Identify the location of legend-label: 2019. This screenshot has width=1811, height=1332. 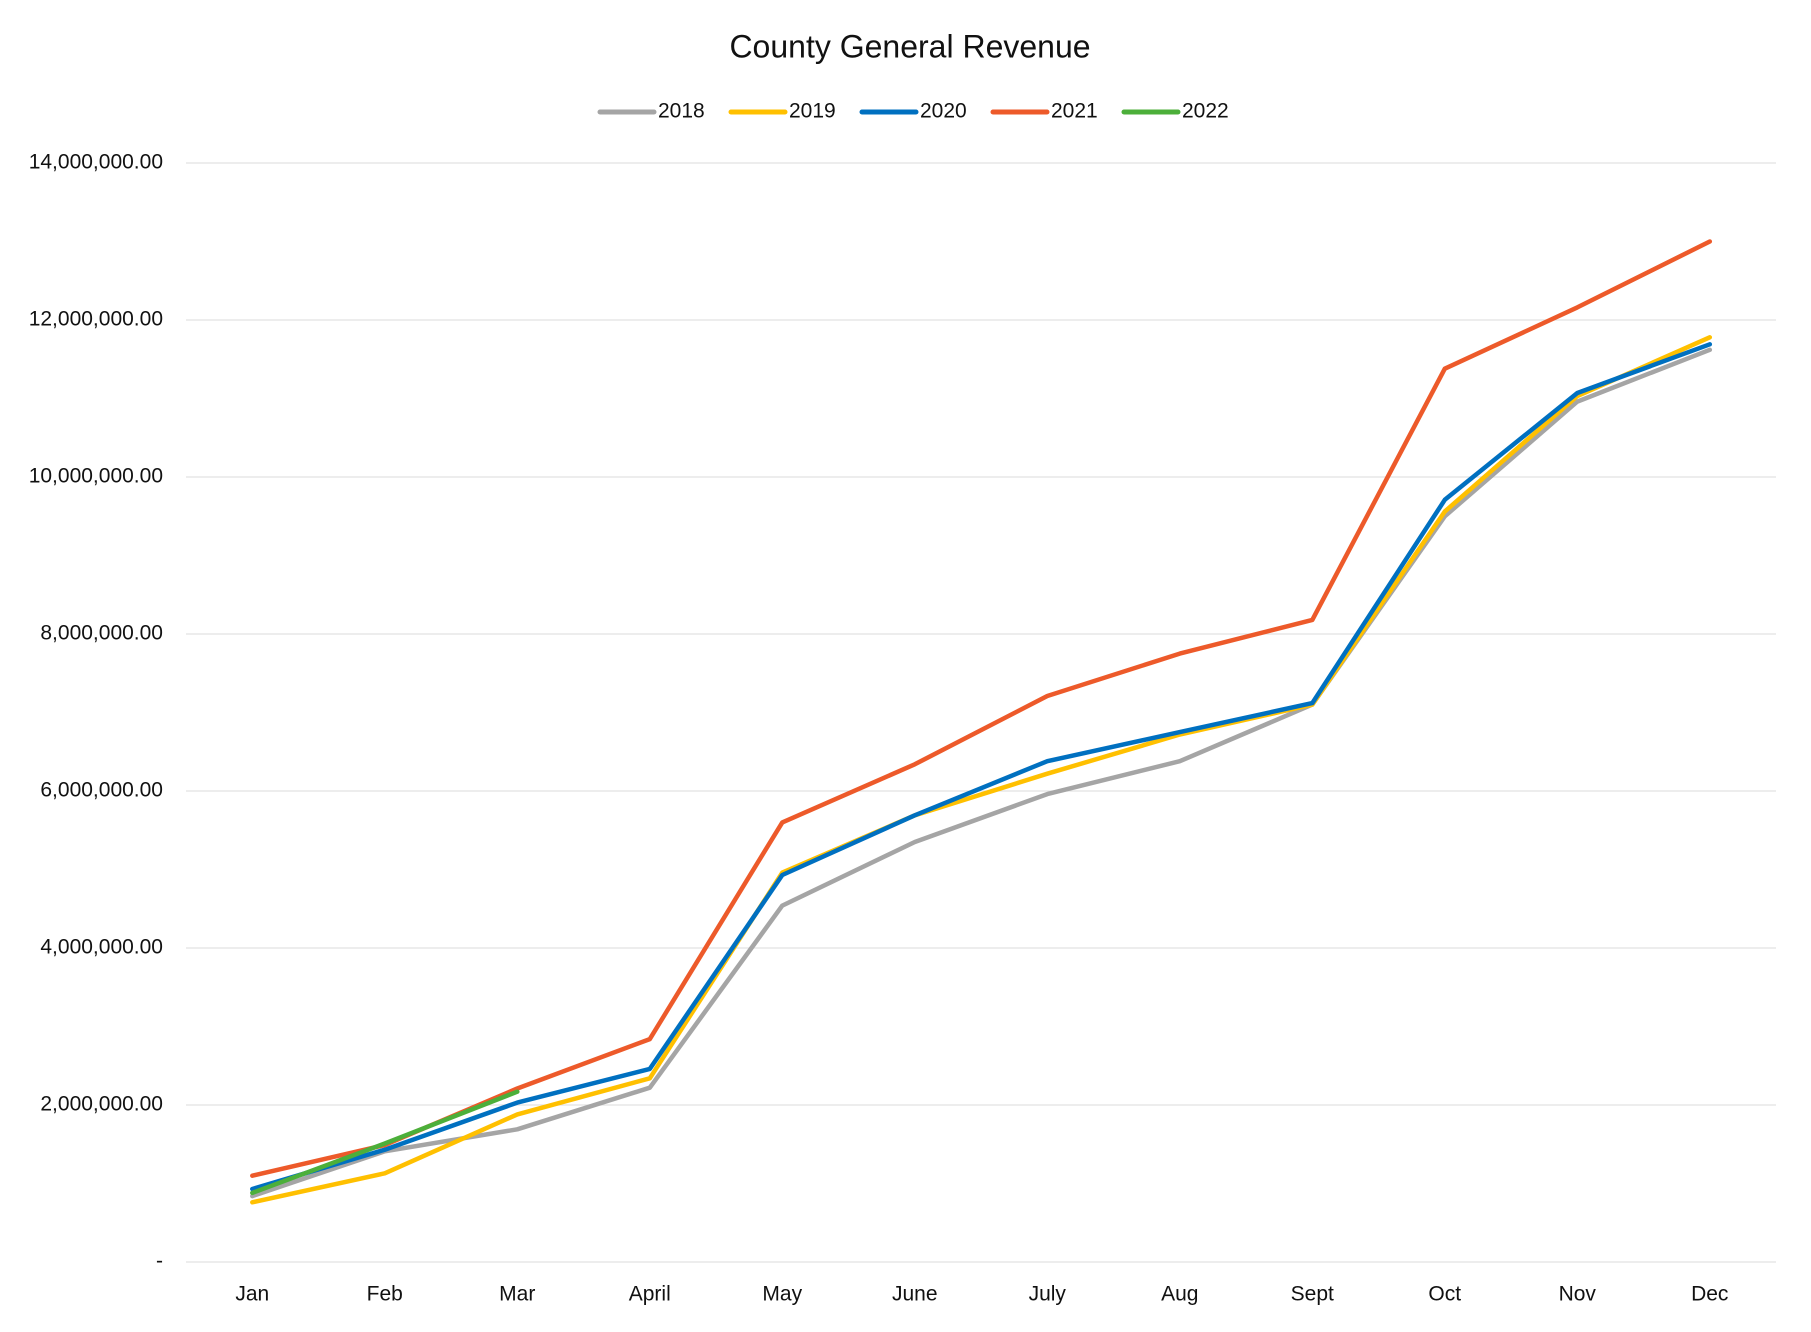
(812, 111).